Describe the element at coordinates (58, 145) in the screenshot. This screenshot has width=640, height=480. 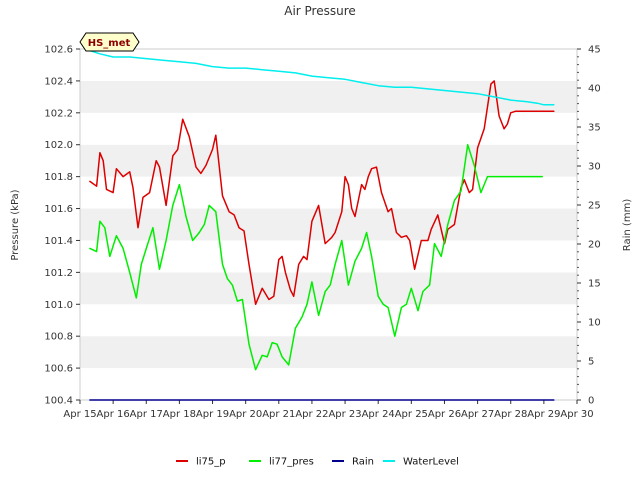
I see `y-tick-label: 102.0` at that location.